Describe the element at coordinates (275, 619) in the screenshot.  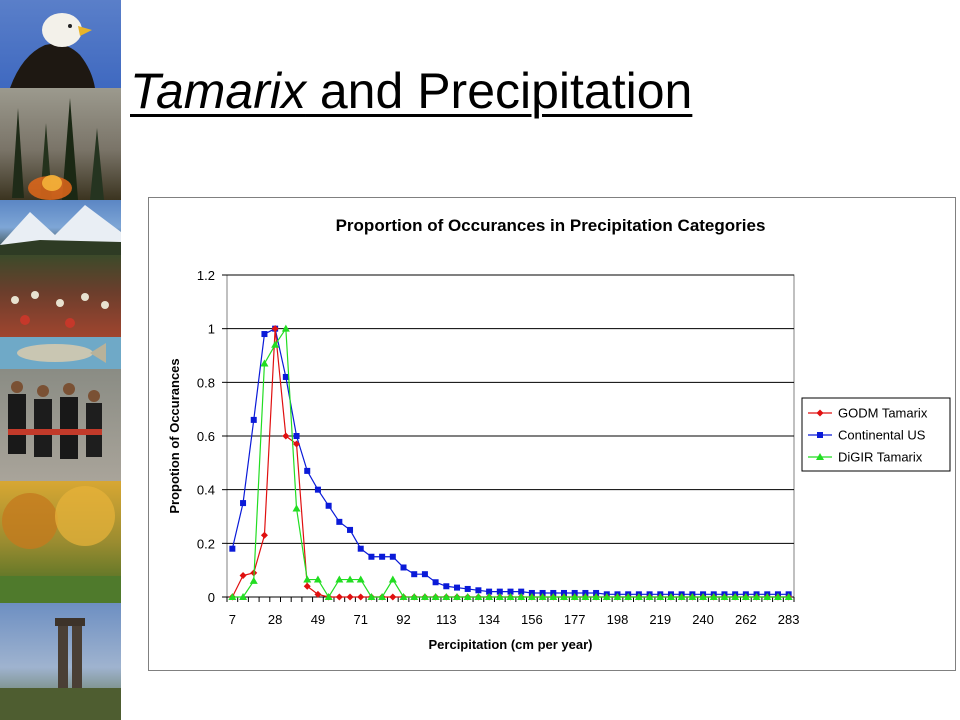
I see `x-tick-label: 28` at that location.